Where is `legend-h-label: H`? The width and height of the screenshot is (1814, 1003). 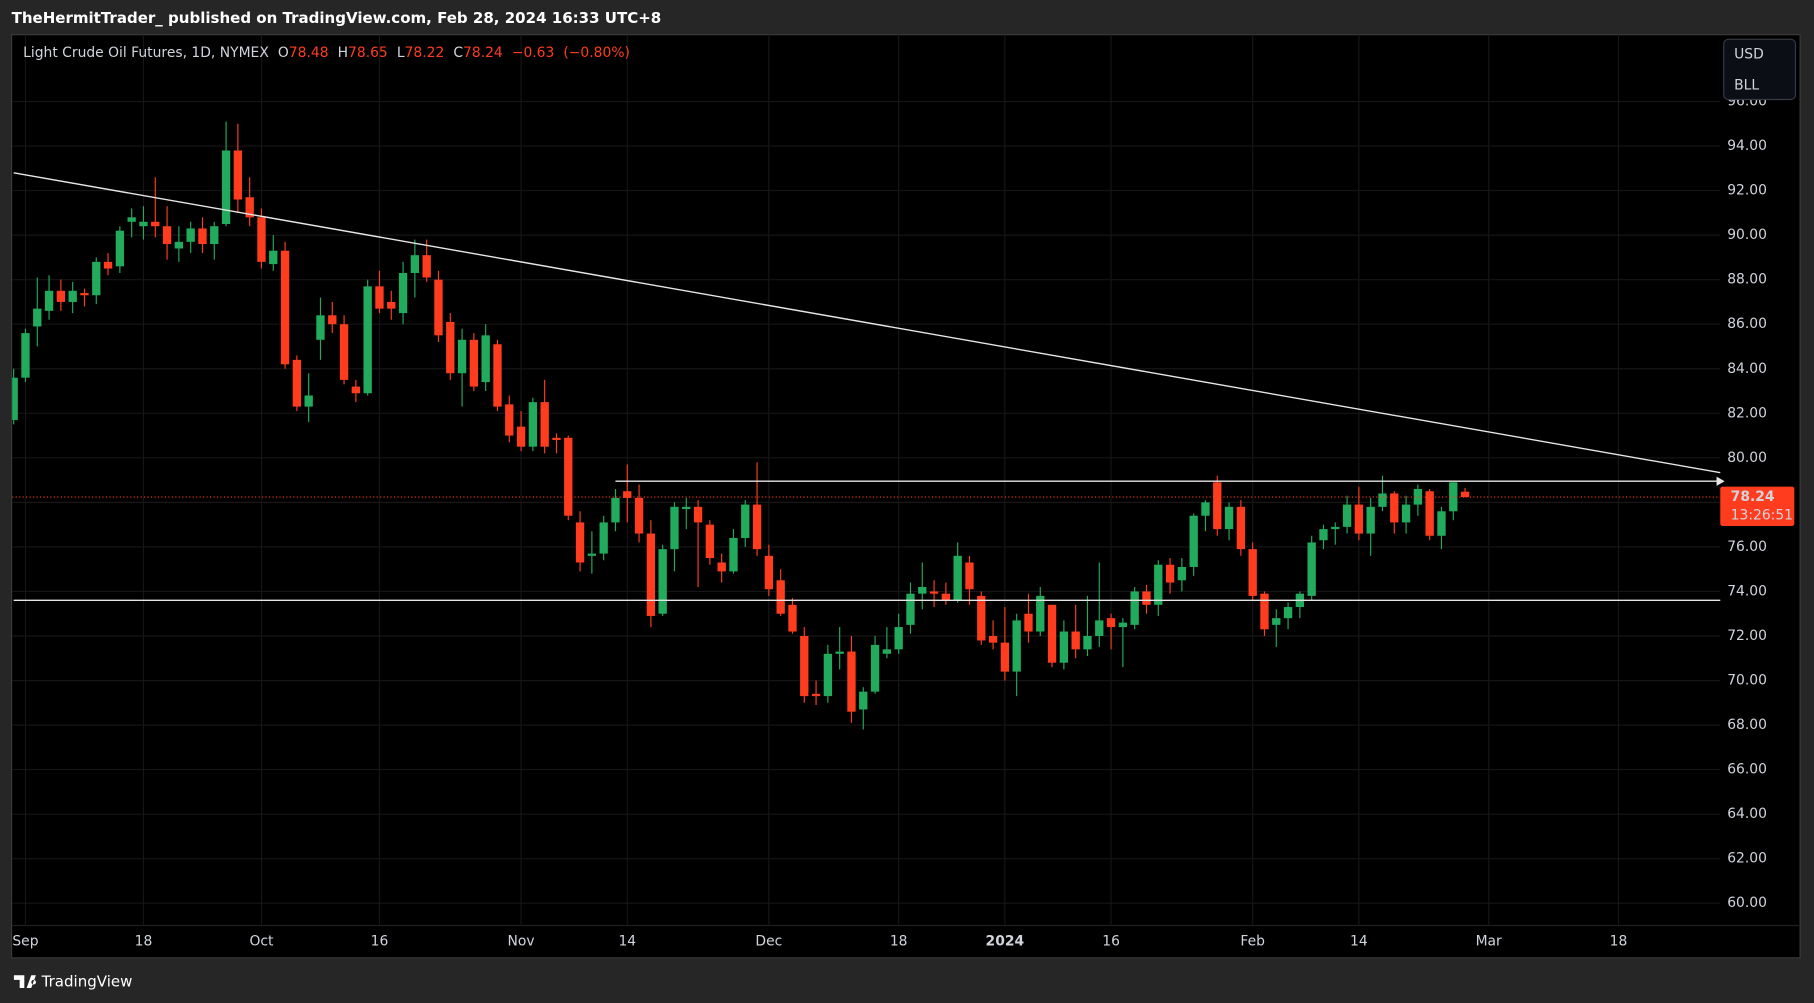
legend-h-label: H is located at coordinates (343, 53).